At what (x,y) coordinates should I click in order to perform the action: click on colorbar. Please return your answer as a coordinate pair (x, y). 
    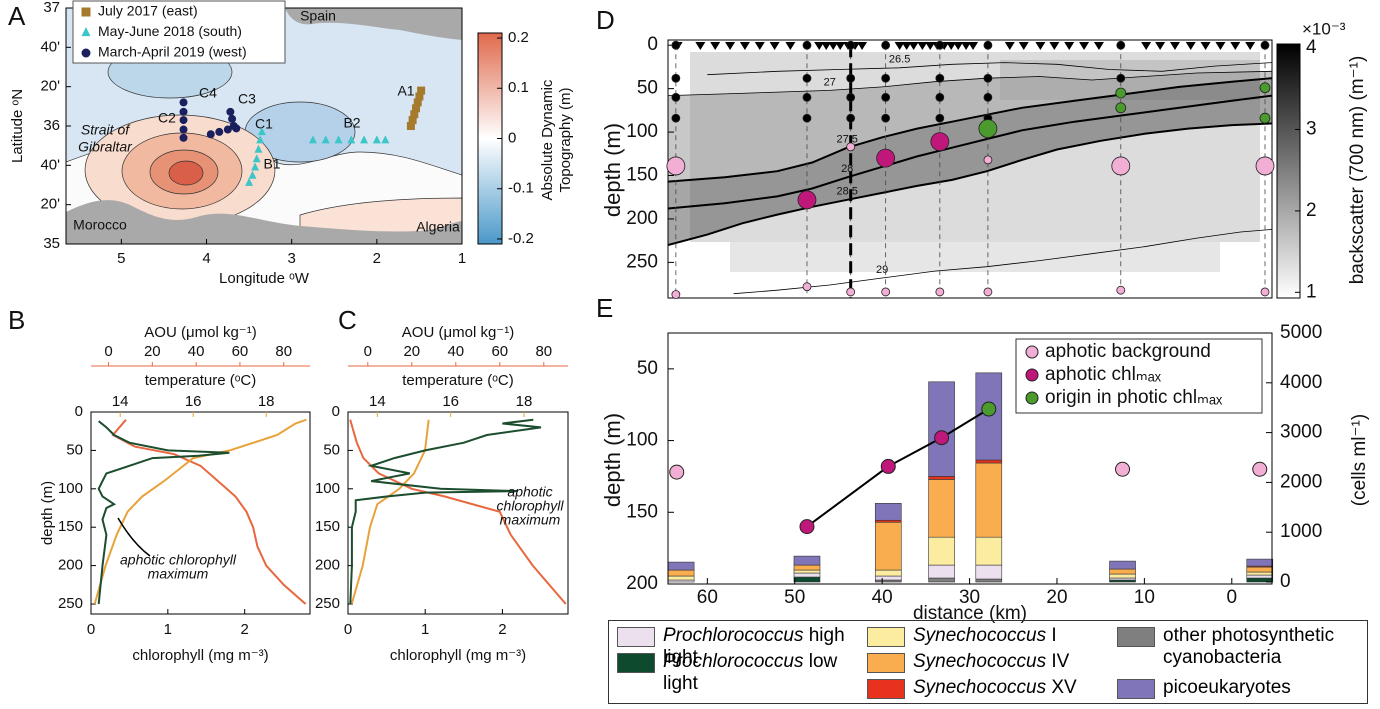
    Looking at the image, I should click on (1288, 171).